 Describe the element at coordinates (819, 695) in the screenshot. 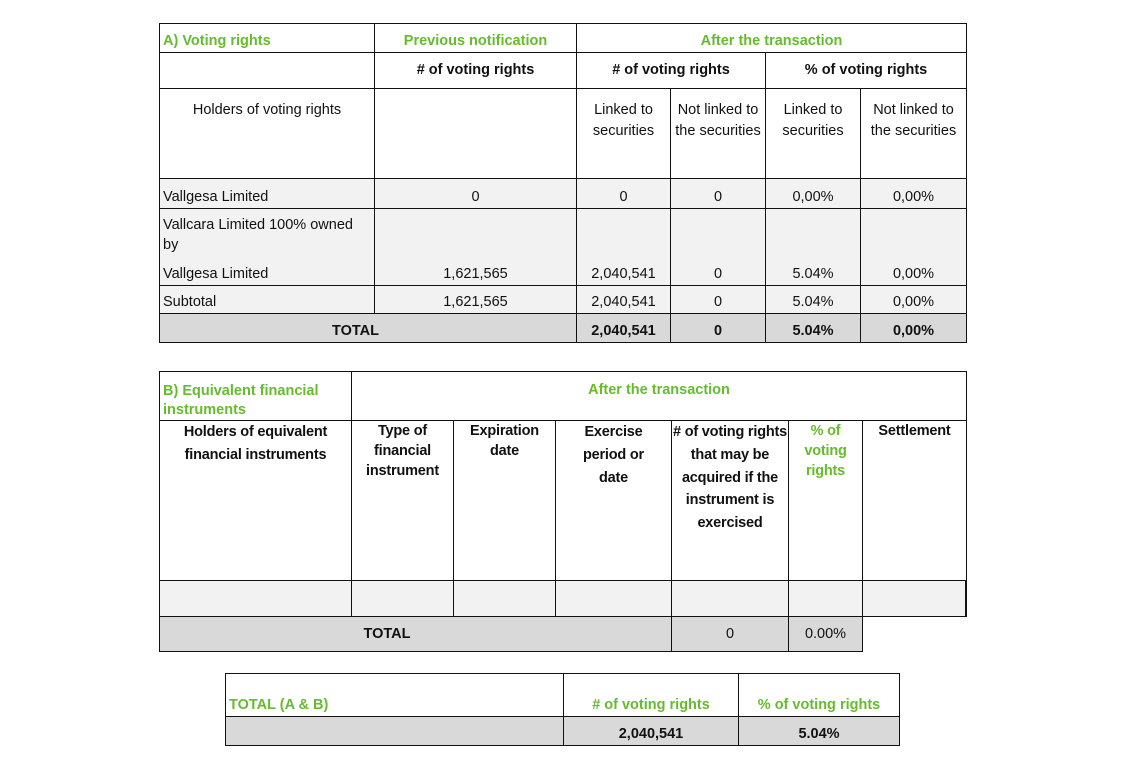

I see `pct-voting-rights-header: % of voting rights` at that location.